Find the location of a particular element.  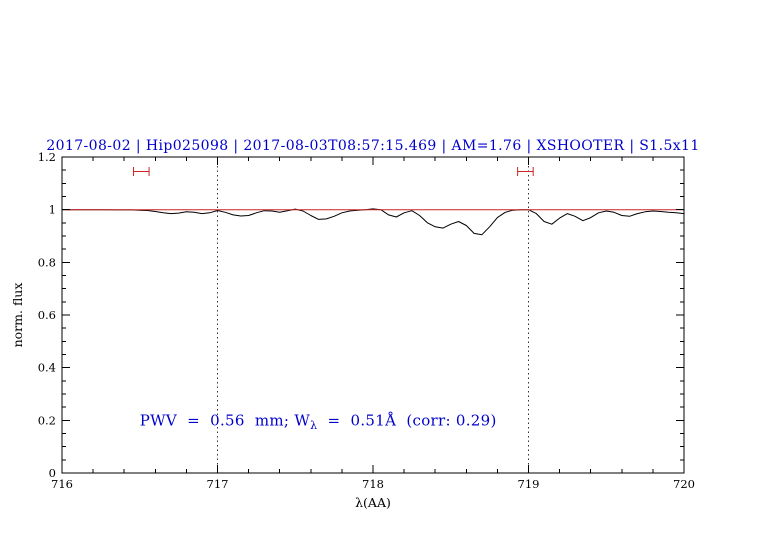

y-tick-label: 1.2 is located at coordinates (47, 157).